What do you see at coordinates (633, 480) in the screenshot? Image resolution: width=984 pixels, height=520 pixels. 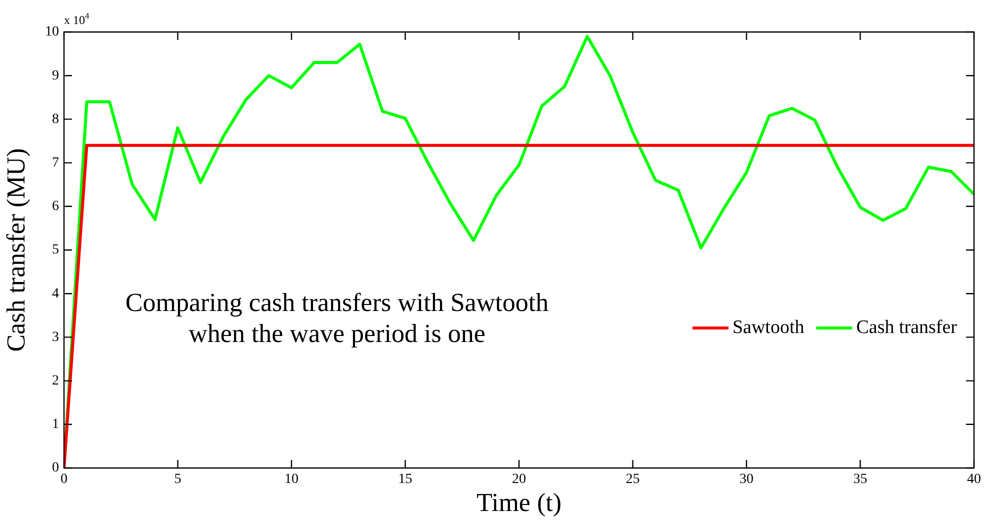 I see `x-tick-label: 25` at bounding box center [633, 480].